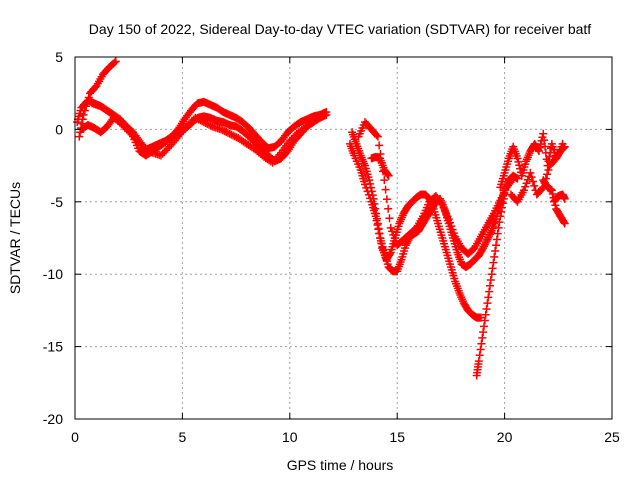 The width and height of the screenshot is (640, 480). I want to click on x-tick-label: 20, so click(505, 437).